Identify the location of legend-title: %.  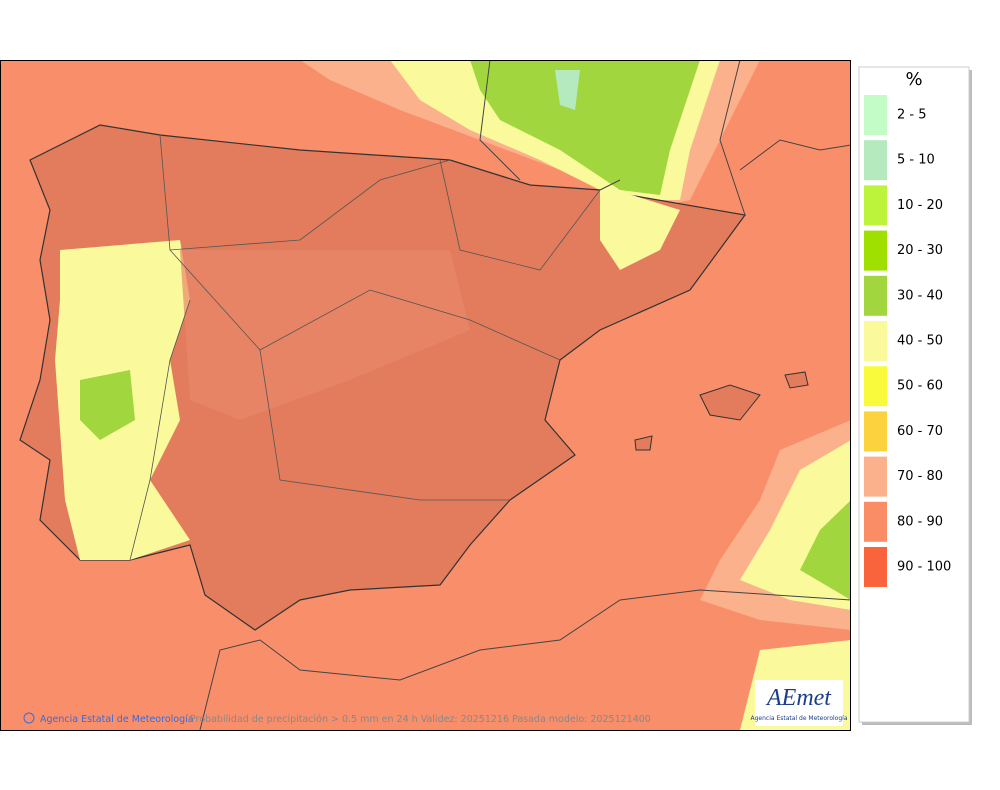
(913, 79).